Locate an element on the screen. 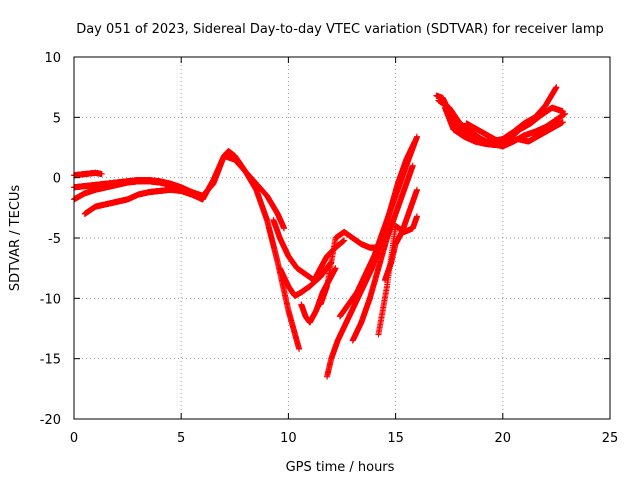 The image size is (640, 485). series-arc-d is located at coordinates (192, 250).